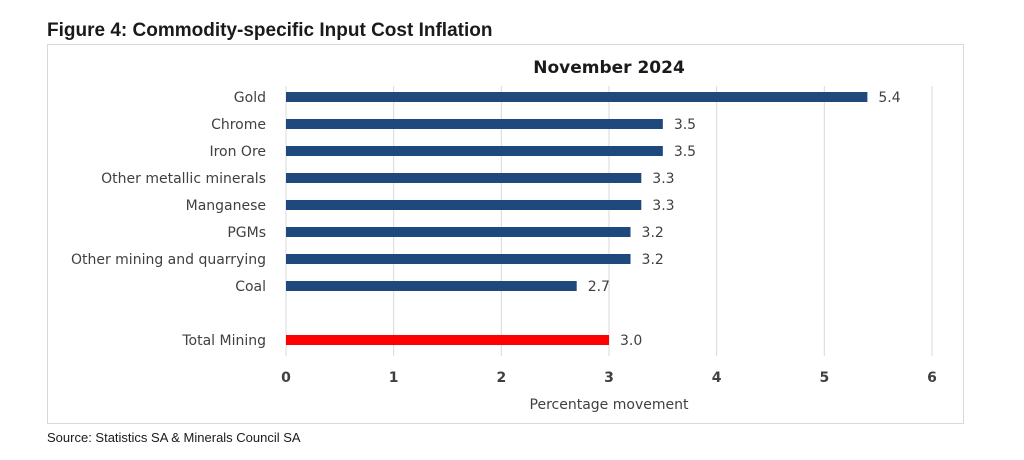  What do you see at coordinates (599, 287) in the screenshot?
I see `data-label: 2.7` at bounding box center [599, 287].